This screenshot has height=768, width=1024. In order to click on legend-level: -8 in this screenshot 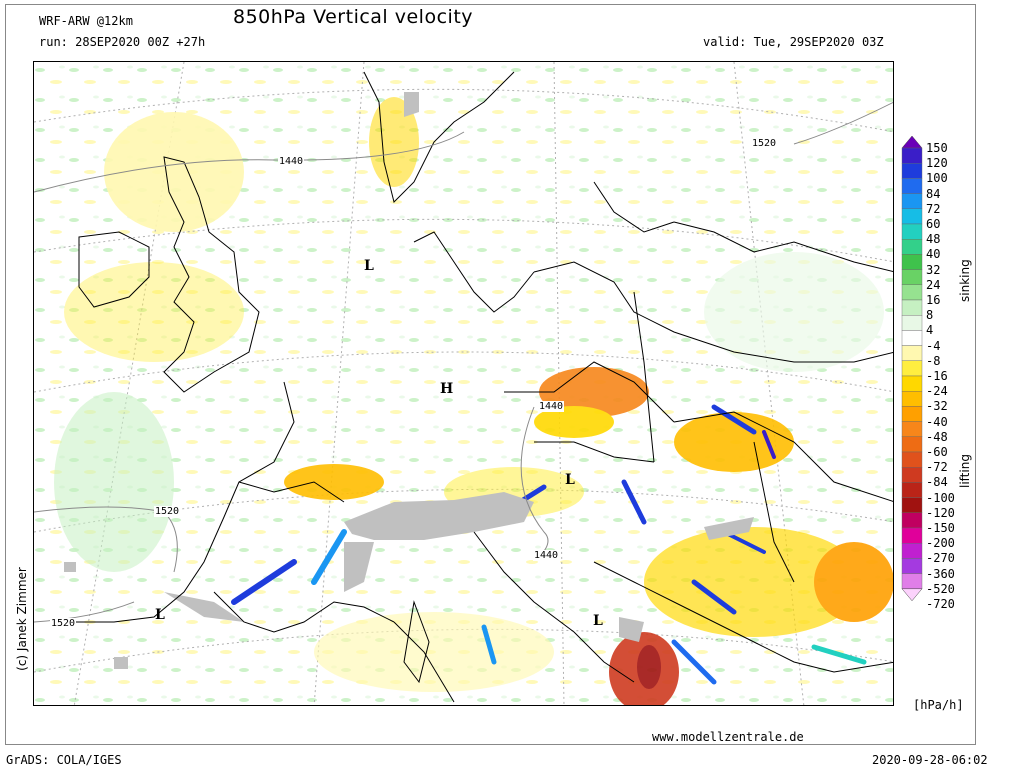, I will do `click(933, 360)`.